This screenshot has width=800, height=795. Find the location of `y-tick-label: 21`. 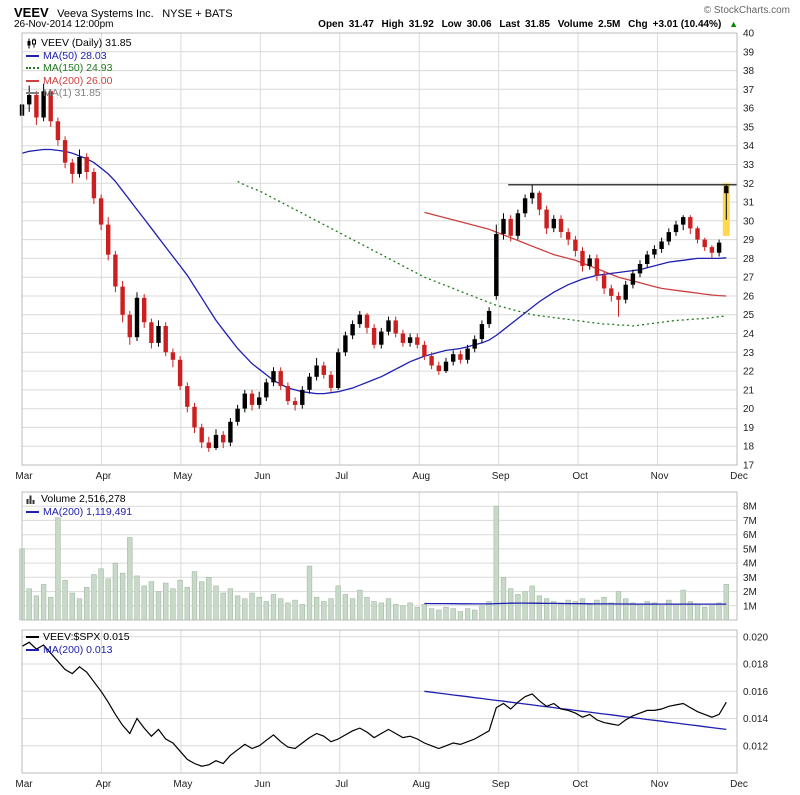

y-tick-label: 21 is located at coordinates (749, 390).